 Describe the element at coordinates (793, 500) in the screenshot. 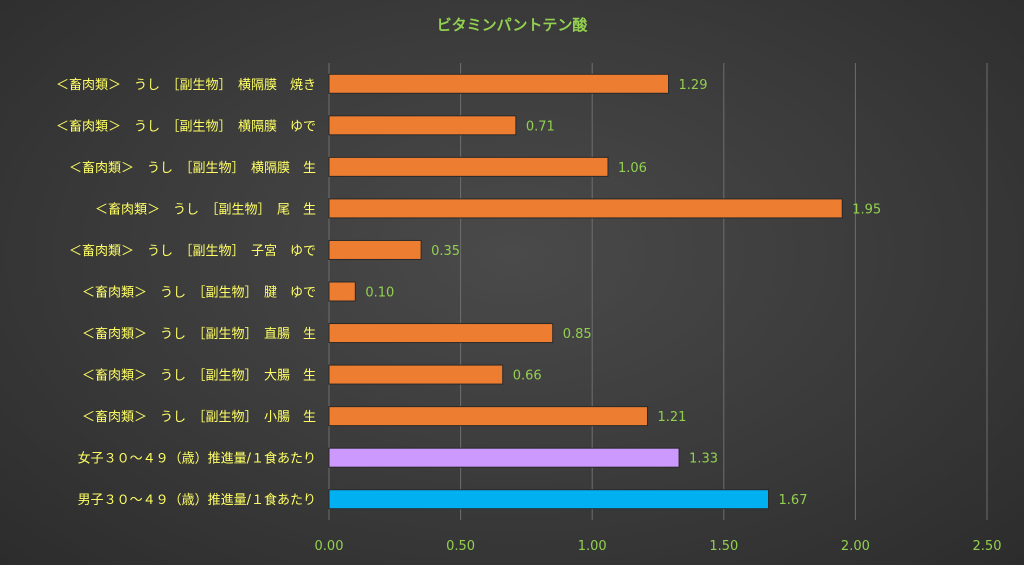

I see `data-label: 1.67` at that location.